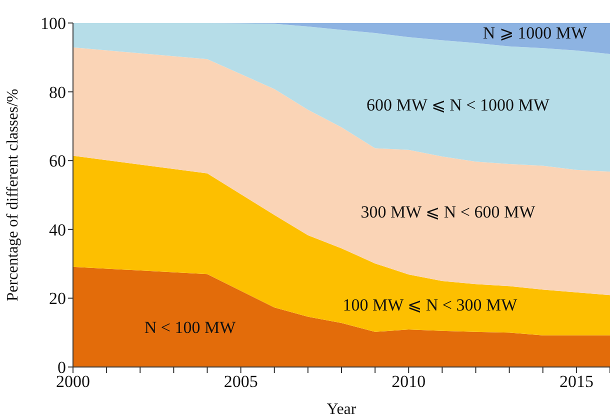 The width and height of the screenshot is (610, 414). Describe the element at coordinates (409, 382) in the screenshot. I see `x-tick-label: 2010` at that location.